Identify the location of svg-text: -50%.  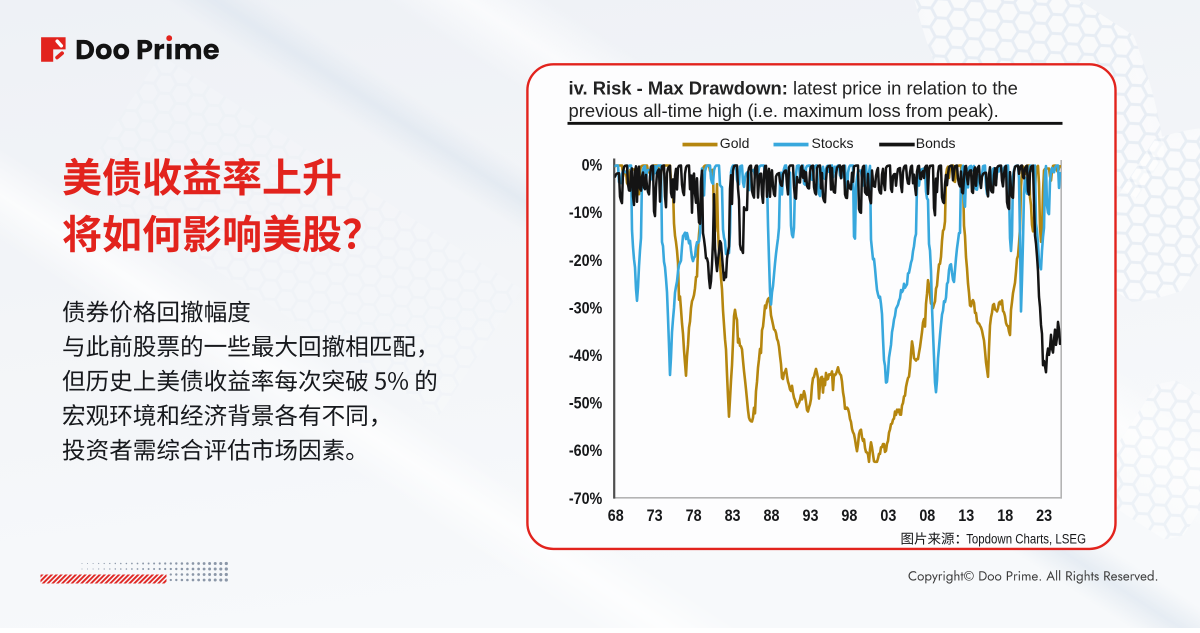
(586, 404).